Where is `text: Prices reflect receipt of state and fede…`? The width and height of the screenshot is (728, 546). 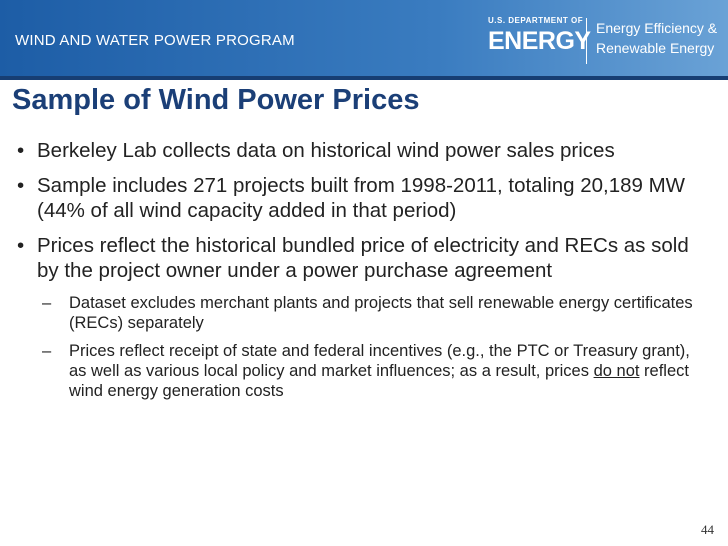
text: Prices reflect receipt of state and fede… is located at coordinates (379, 361).